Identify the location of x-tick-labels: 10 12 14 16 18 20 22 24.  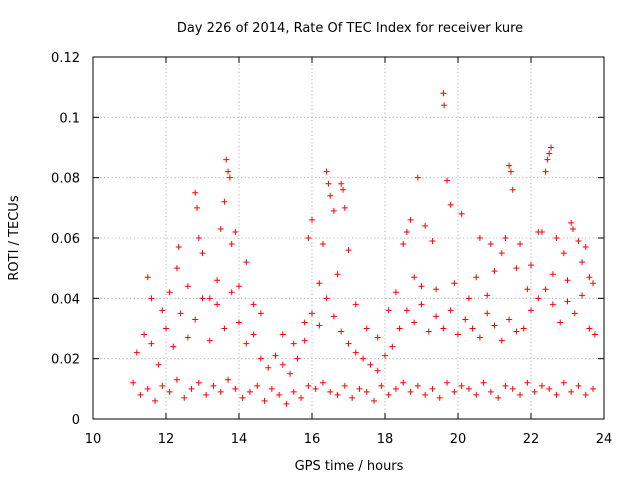
(349, 439).